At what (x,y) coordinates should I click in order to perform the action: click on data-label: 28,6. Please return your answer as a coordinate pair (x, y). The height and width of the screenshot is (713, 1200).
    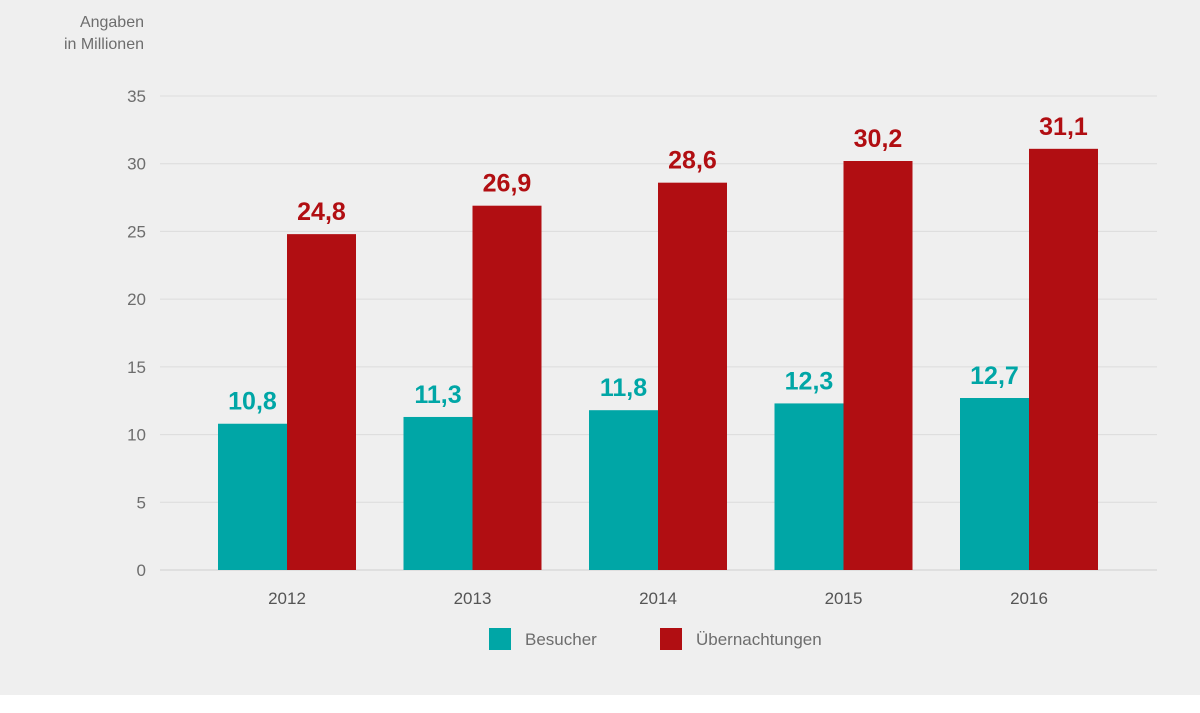
    Looking at the image, I should click on (692, 161).